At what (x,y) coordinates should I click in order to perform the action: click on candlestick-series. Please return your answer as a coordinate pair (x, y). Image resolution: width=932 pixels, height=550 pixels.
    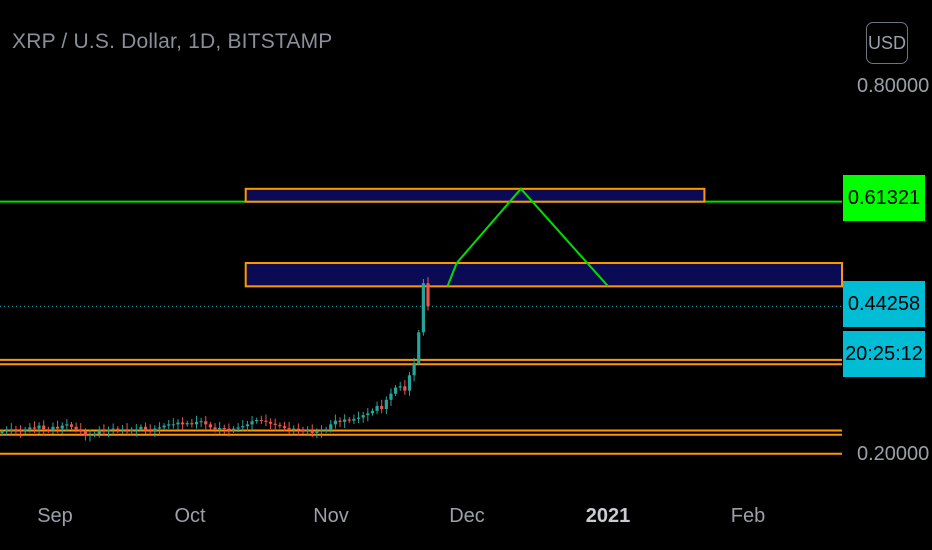
    Looking at the image, I should click on (215, 359).